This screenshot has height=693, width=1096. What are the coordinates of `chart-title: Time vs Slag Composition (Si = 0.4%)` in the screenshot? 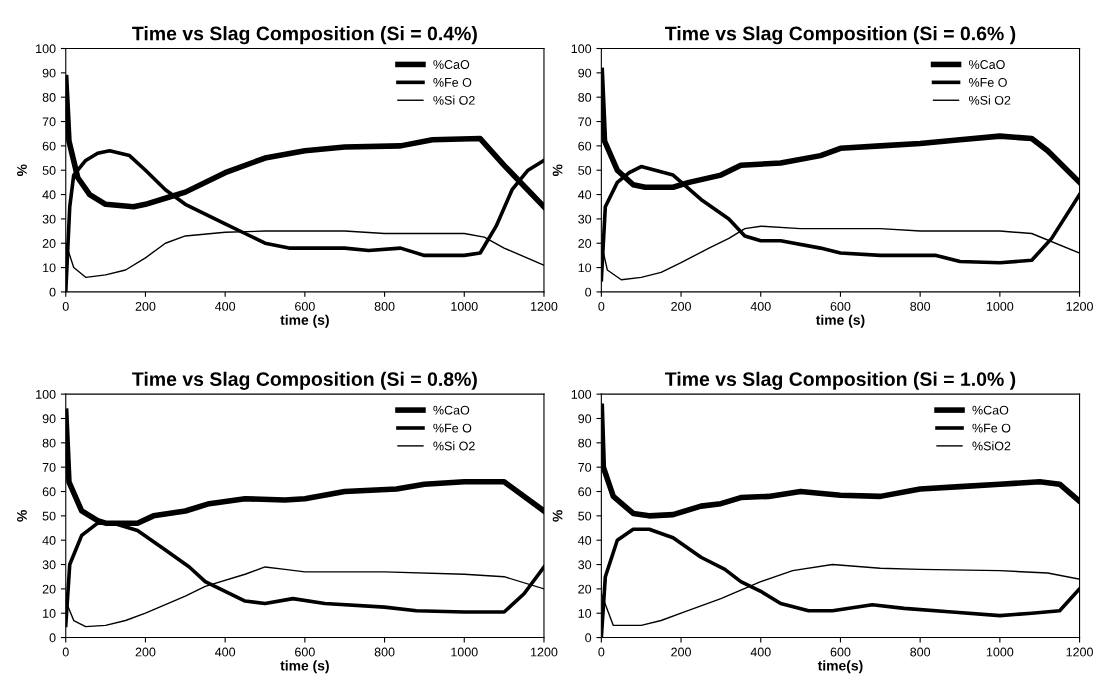 It's located at (304, 35).